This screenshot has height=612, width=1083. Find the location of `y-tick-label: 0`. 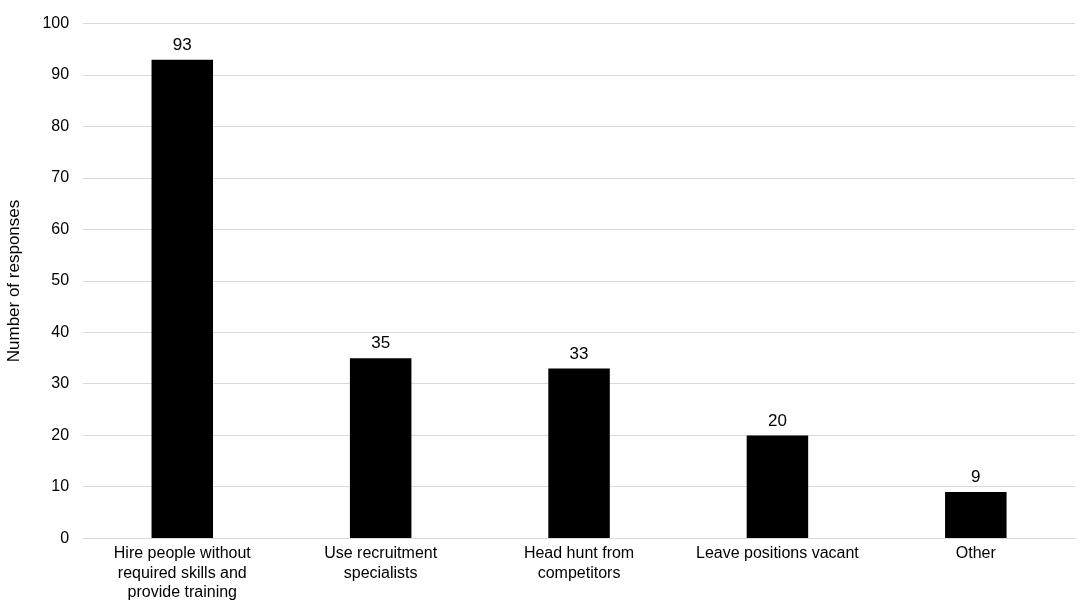

y-tick-label: 0 is located at coordinates (65, 537).